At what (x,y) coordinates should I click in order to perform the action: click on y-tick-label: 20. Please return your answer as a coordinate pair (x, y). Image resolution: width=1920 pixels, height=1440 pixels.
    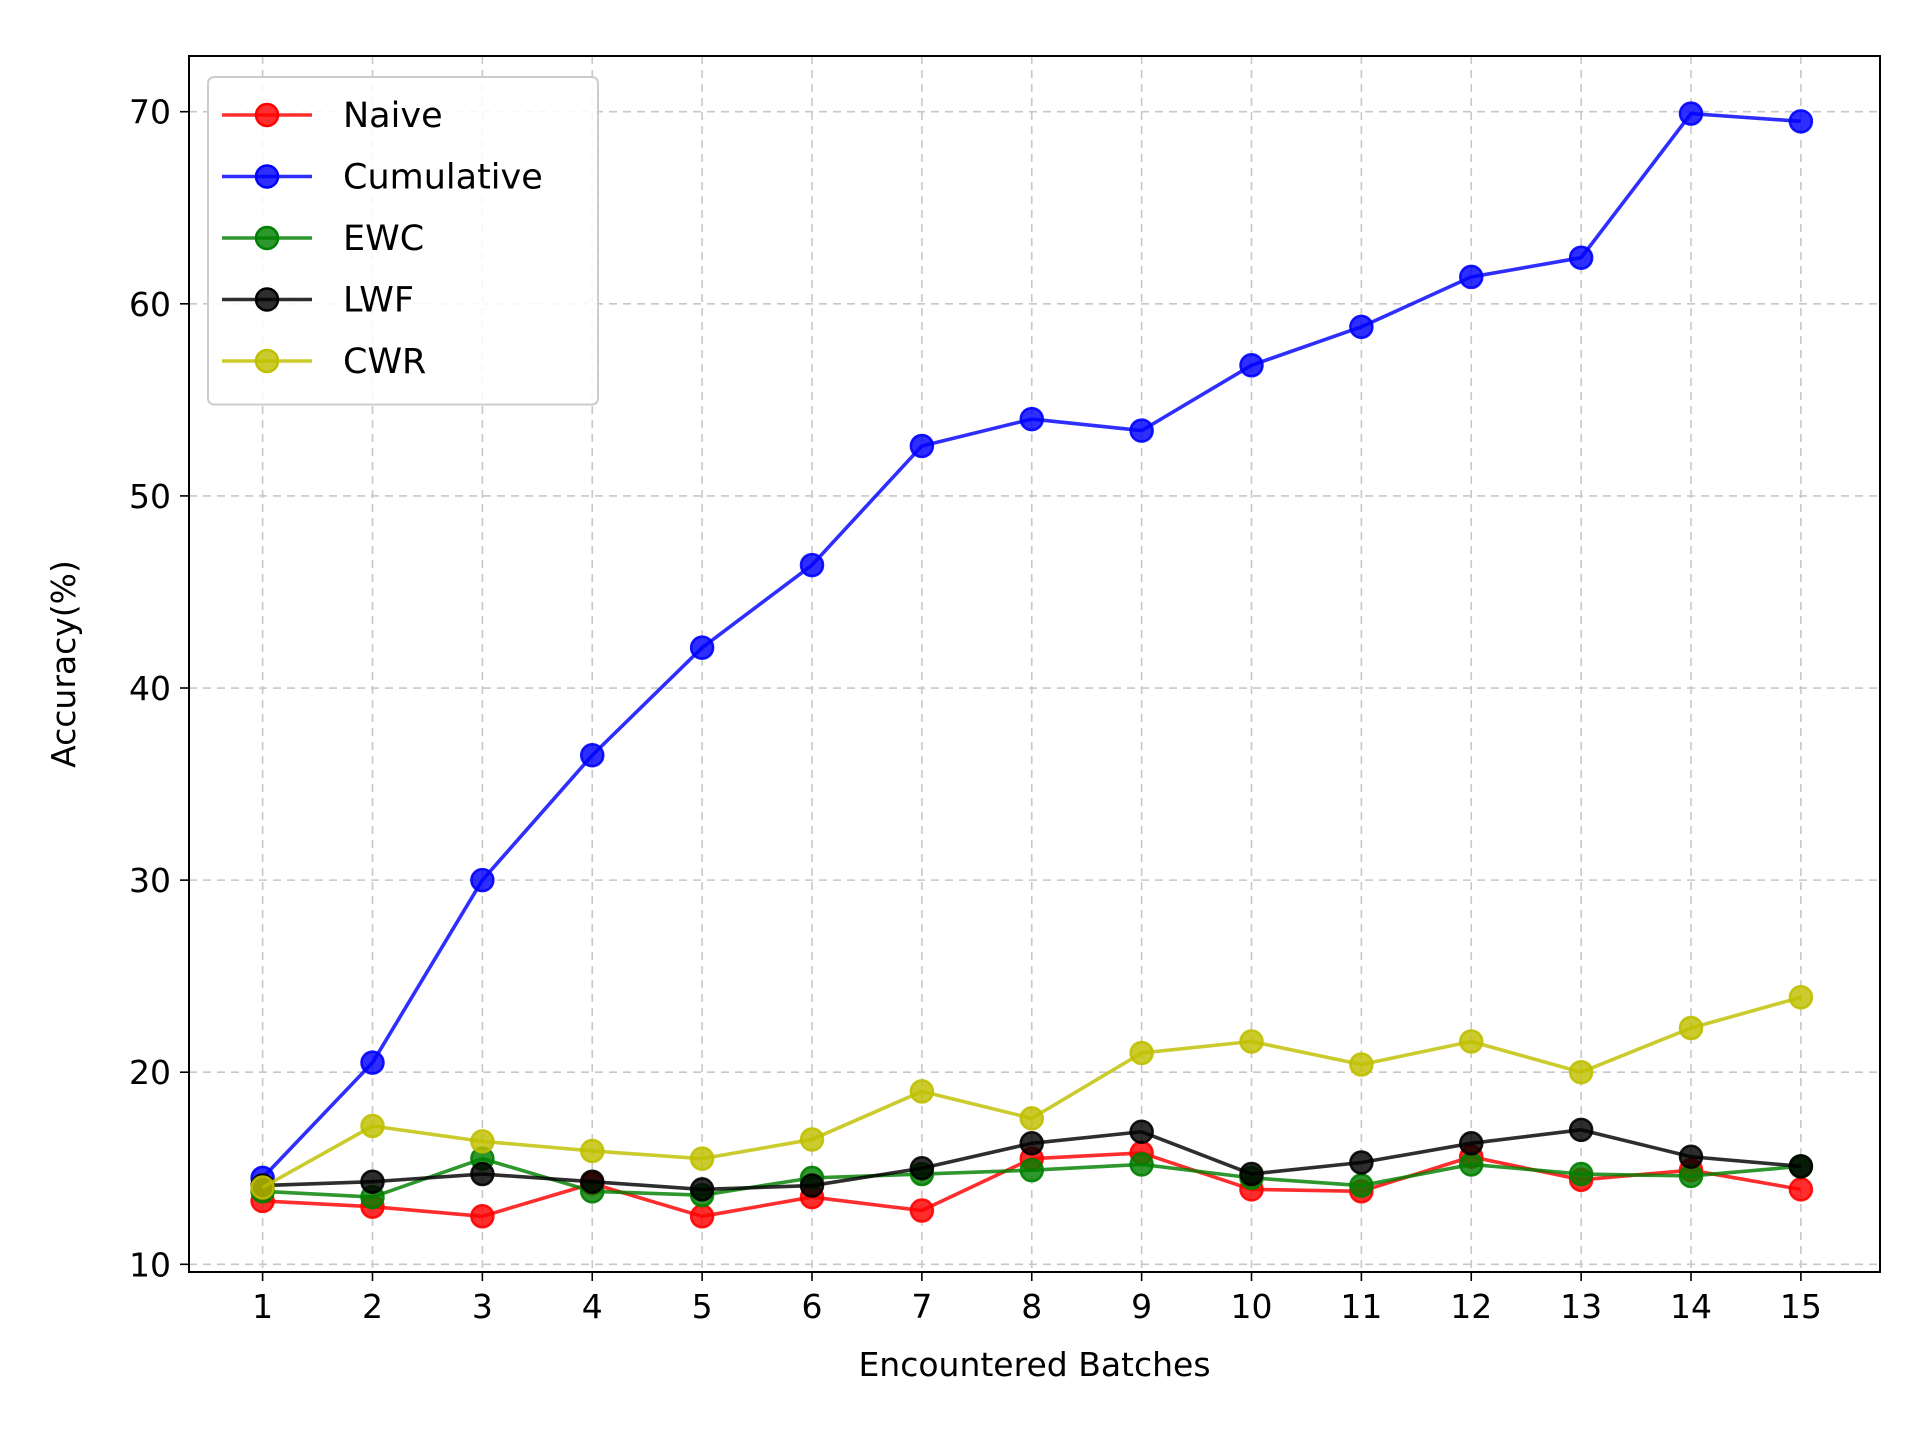
    Looking at the image, I should click on (150, 1072).